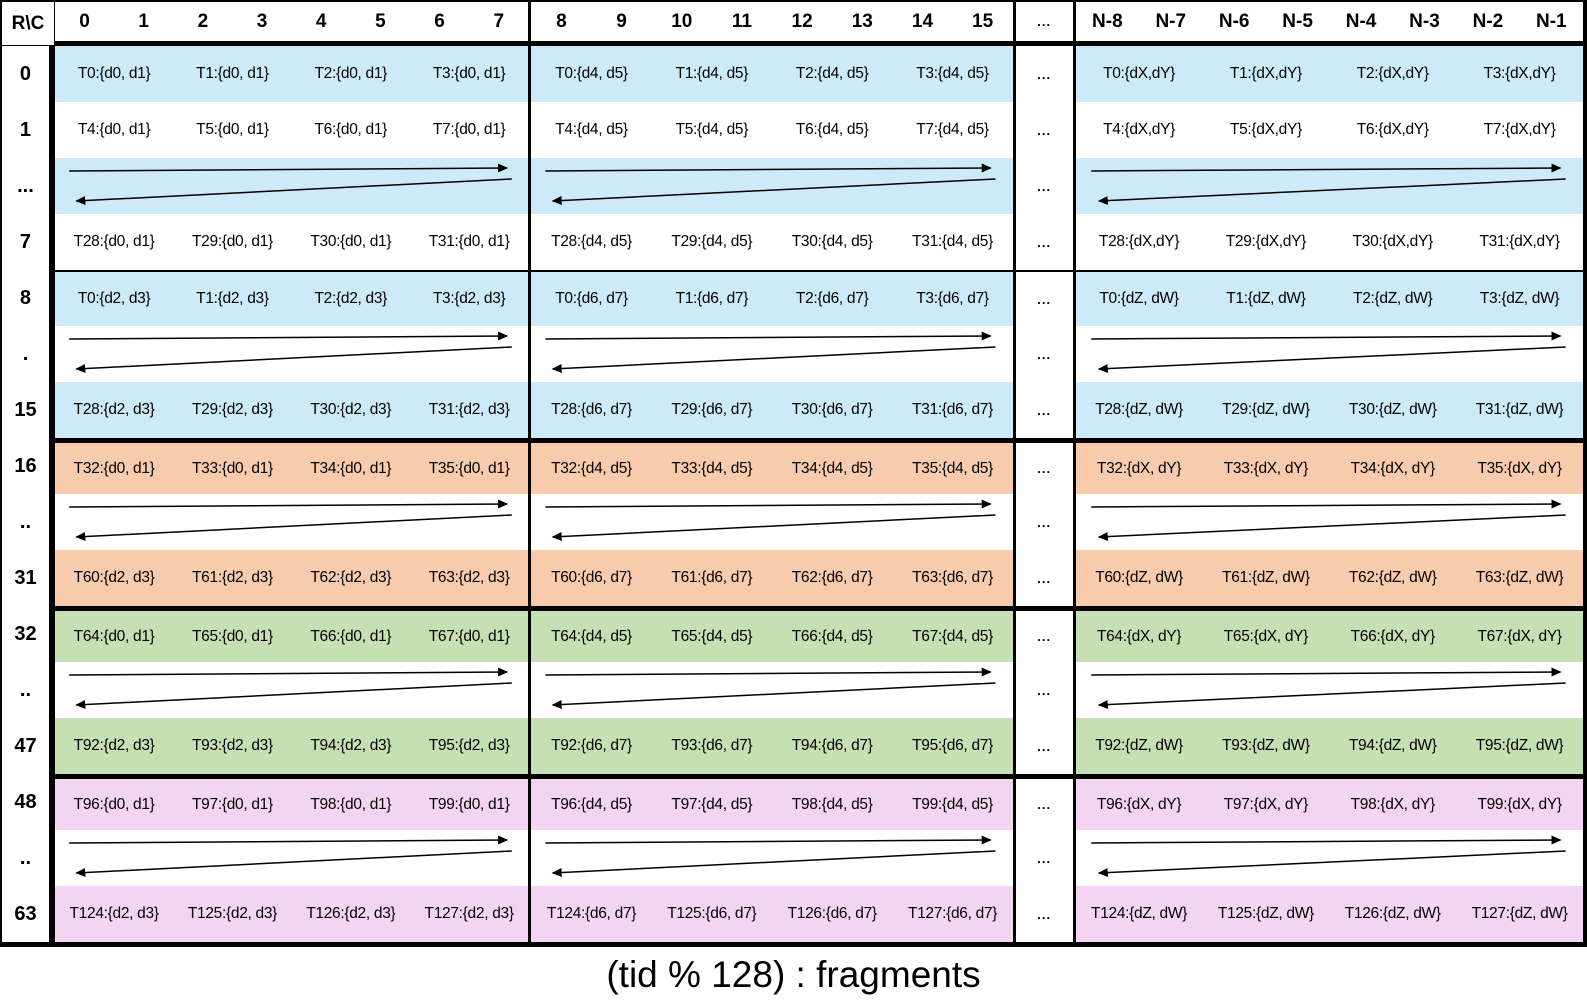 Image resolution: width=1587 pixels, height=1002 pixels. Describe the element at coordinates (28, 578) in the screenshot. I see `row-label: 31` at that location.